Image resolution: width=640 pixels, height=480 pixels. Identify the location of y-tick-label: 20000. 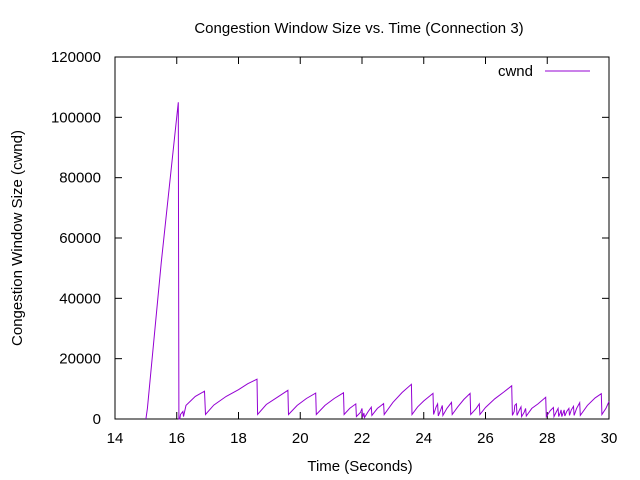
(80, 359).